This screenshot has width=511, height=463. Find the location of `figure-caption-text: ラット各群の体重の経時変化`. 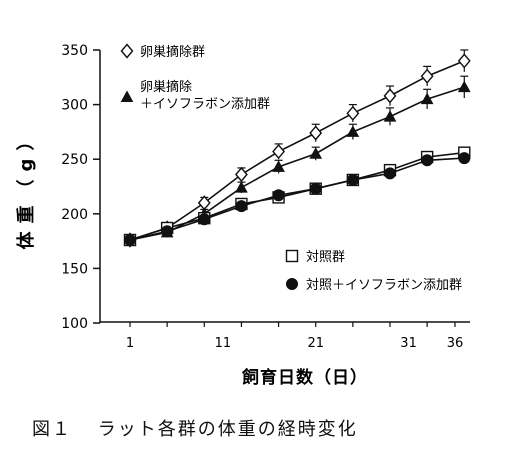

figure-caption-text: ラット各群の体重の経時変化 is located at coordinates (227, 429).